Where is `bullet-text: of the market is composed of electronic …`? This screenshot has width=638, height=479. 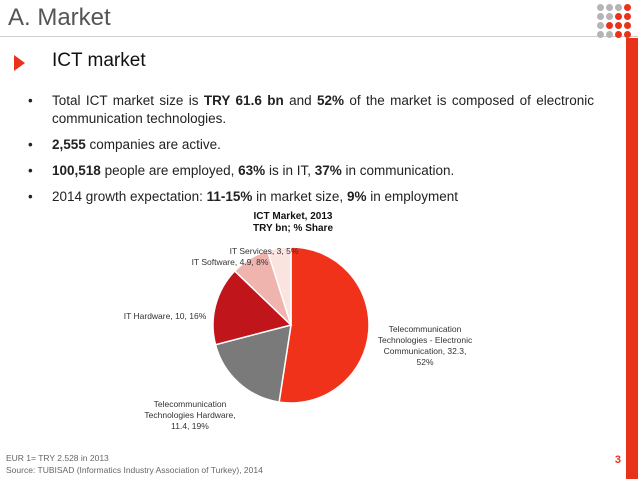 bullet-text: of the market is composed of electronic … is located at coordinates (323, 109).